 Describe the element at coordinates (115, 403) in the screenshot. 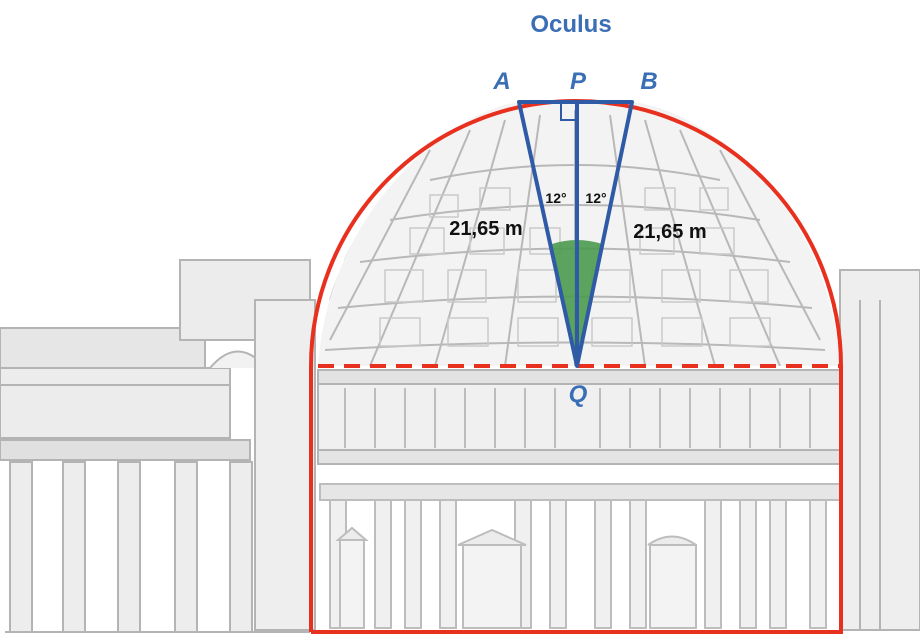

I see `portico-entablature` at that location.